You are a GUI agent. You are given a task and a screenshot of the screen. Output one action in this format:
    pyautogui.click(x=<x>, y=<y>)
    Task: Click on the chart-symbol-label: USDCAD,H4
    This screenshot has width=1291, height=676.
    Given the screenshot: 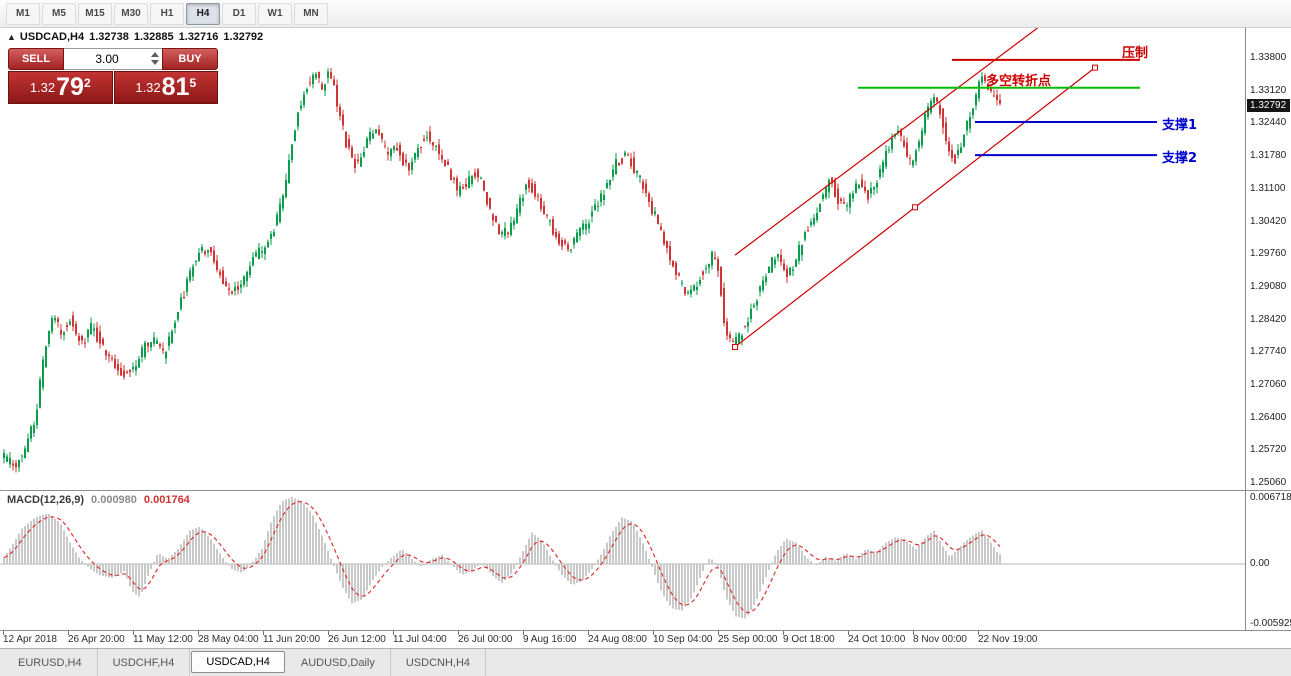 What is the action you would take?
    pyautogui.click(x=52, y=37)
    